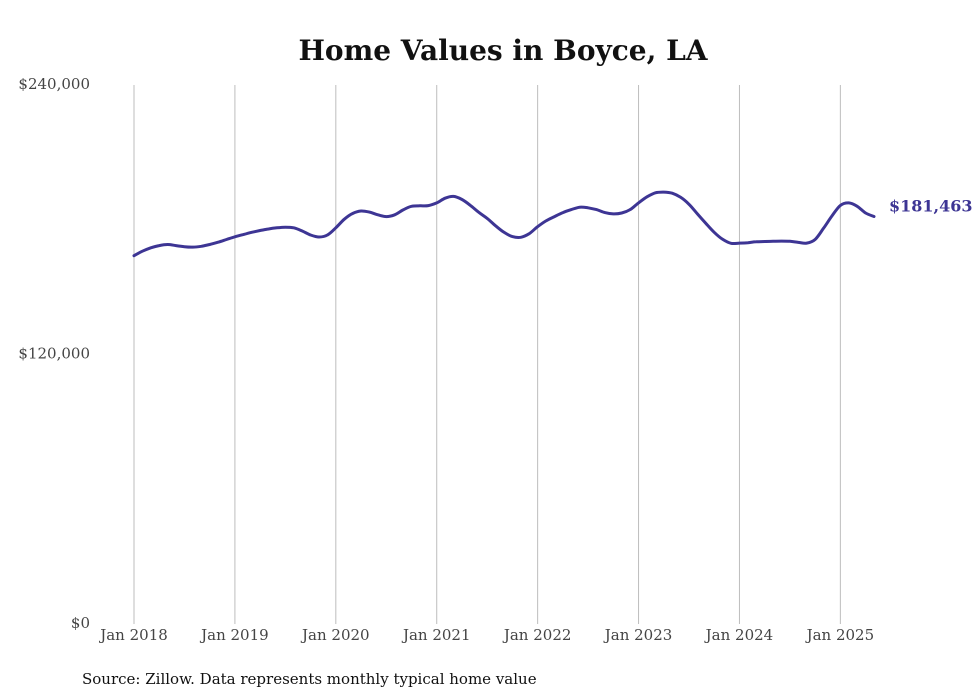 Image resolution: width=980 pixels, height=699 pixels. What do you see at coordinates (638, 635) in the screenshot?
I see `x-tick-label: Jan 2023` at bounding box center [638, 635].